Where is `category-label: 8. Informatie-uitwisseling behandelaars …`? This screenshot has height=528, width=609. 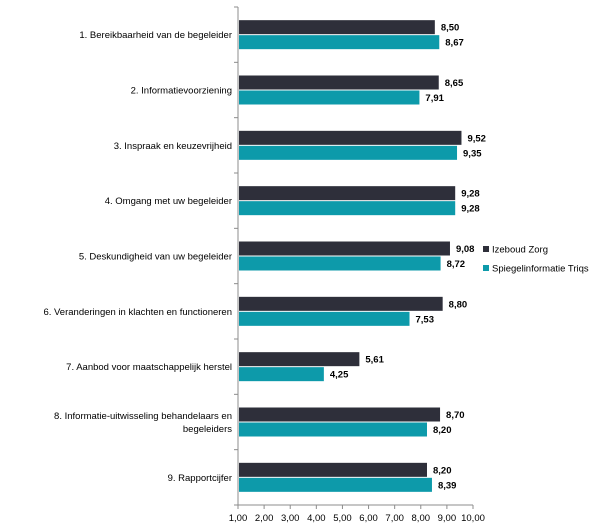 category-label: 8. Informatie-uitwisseling behandelaars … is located at coordinates (143, 423).